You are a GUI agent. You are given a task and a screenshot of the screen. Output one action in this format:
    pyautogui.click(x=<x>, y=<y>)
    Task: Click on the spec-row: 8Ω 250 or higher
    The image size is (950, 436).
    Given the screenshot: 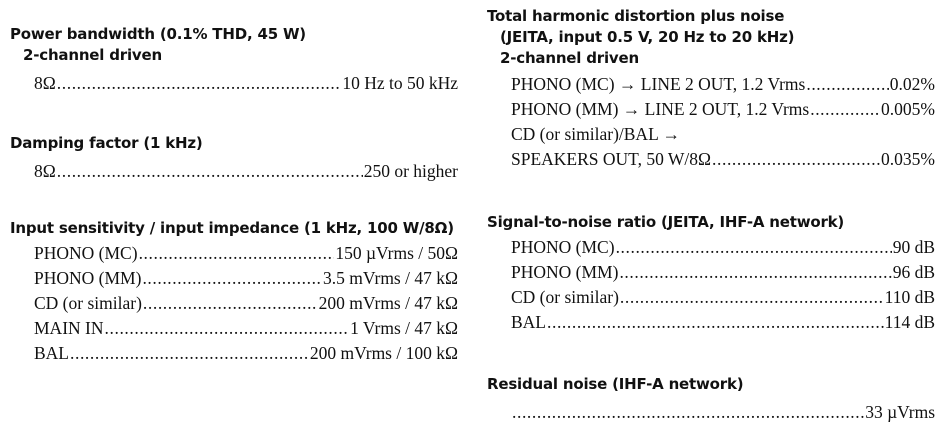 What is the action you would take?
    pyautogui.click(x=234, y=171)
    